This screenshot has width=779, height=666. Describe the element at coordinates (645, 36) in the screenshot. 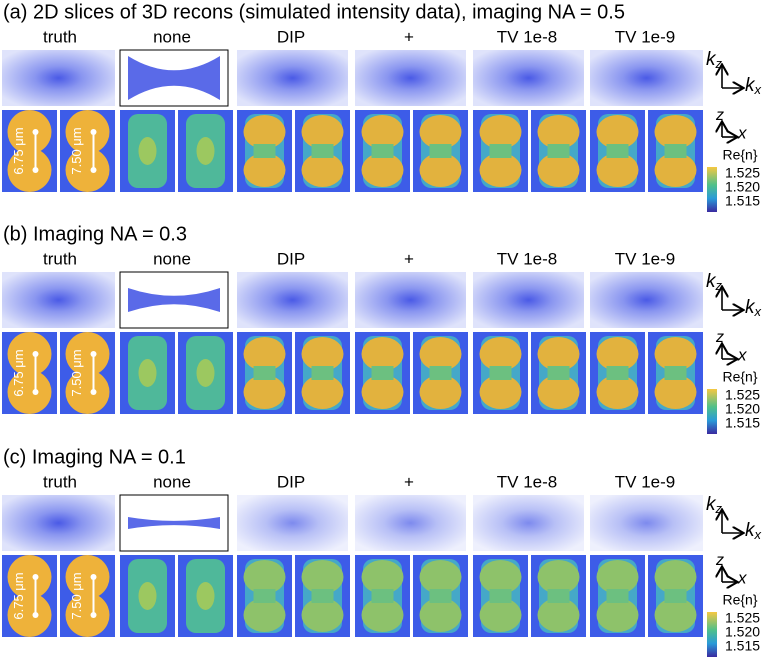

I see `column-label: TV 1e-9` at that location.